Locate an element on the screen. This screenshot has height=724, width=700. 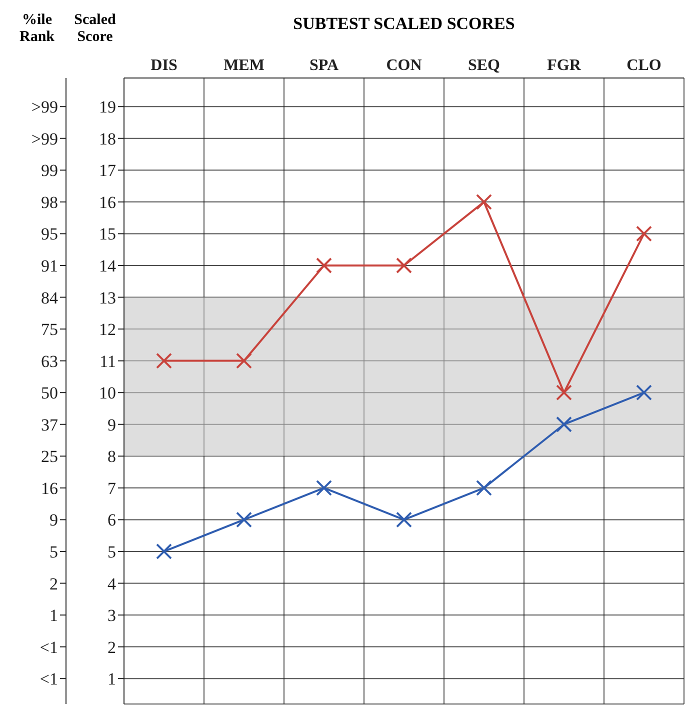
x-tick-label: MEM is located at coordinates (244, 65).